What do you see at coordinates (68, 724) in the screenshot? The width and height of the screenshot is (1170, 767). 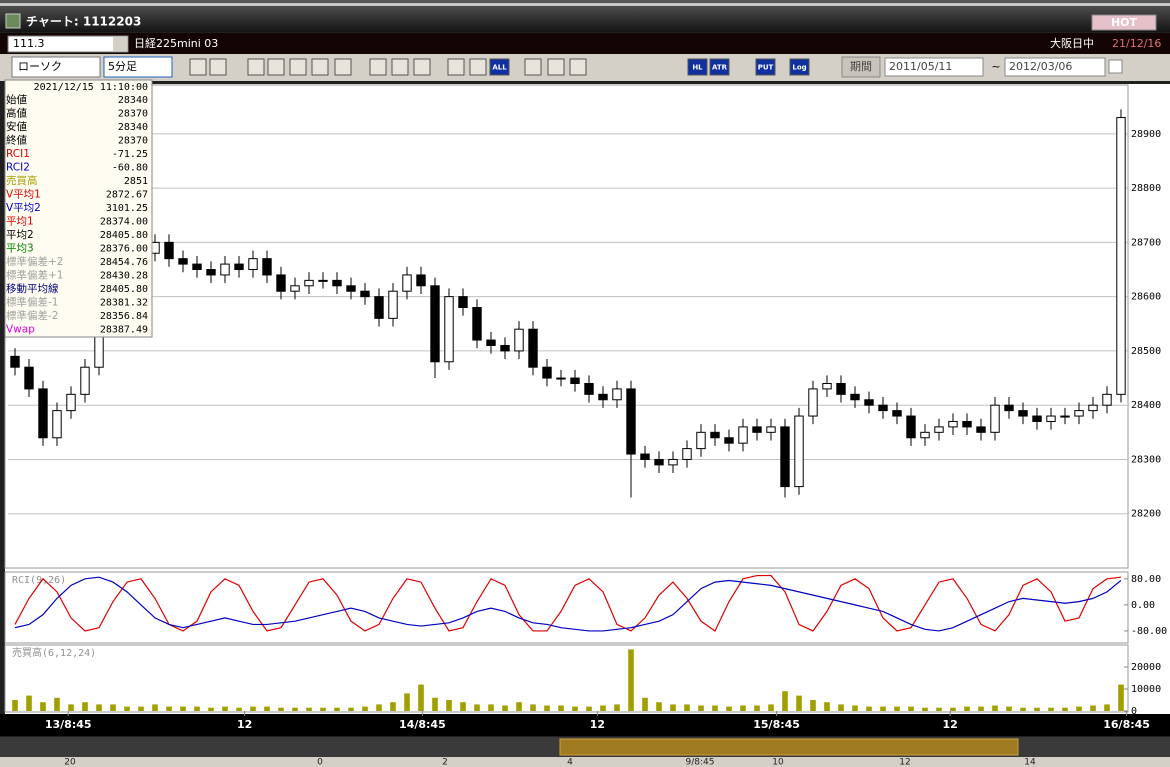 I see `x-tick-label: 13/8:45` at bounding box center [68, 724].